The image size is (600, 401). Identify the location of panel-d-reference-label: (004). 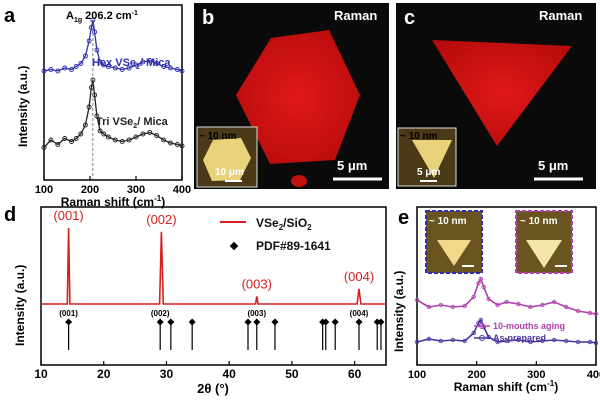
(359, 313).